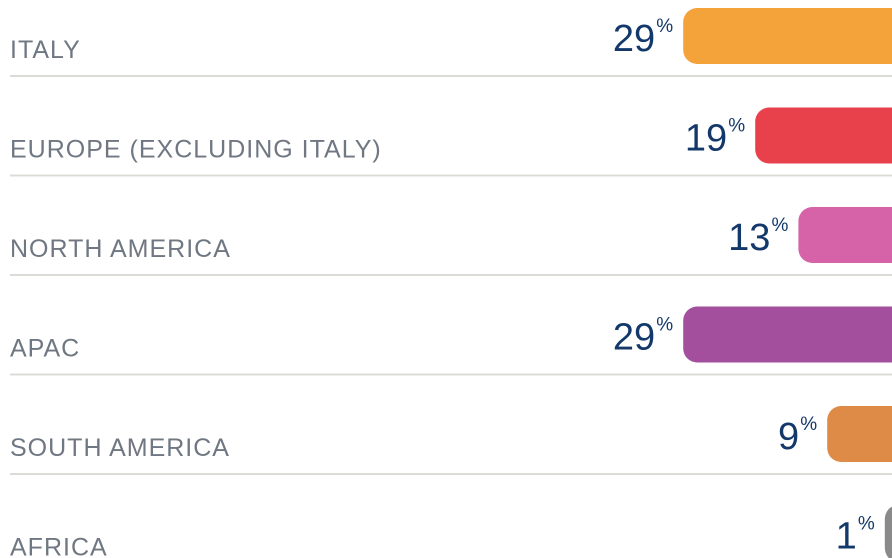  Describe the element at coordinates (788, 437) in the screenshot. I see `value-label: 9` at that location.